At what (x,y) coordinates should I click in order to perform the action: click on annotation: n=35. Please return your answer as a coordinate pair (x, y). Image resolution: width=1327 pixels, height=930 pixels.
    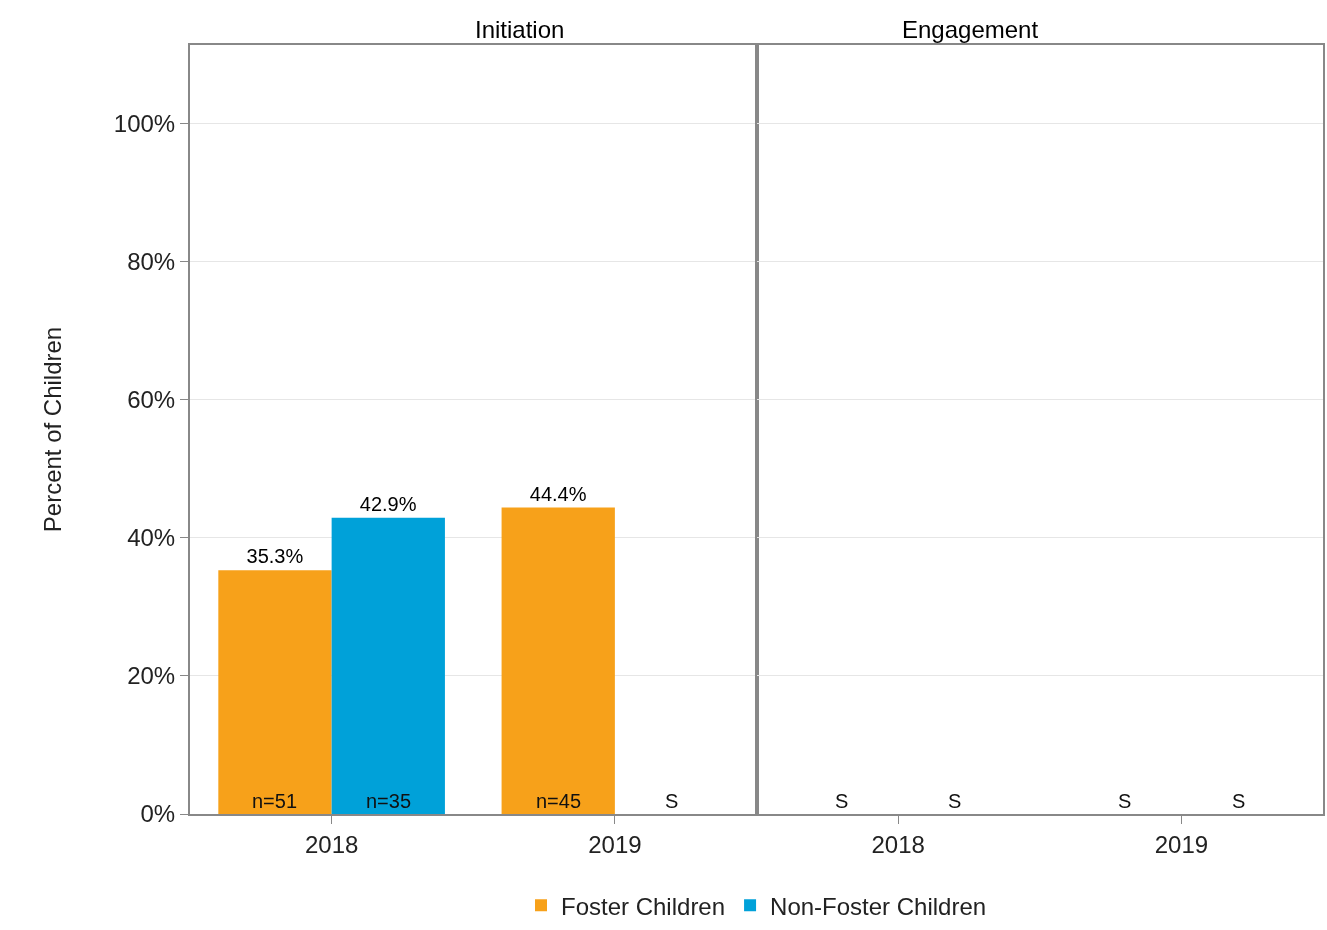
    Looking at the image, I should click on (389, 801).